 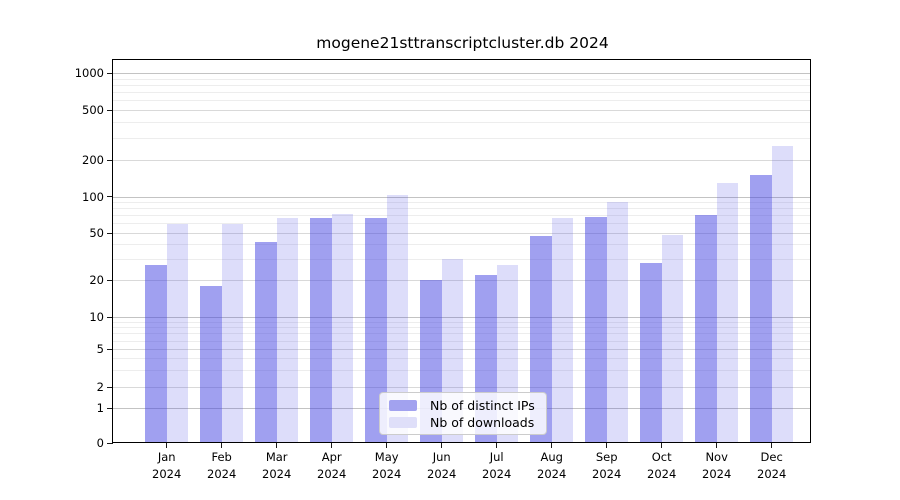 I want to click on x-tick-label-aug: Aug 2024, so click(x=552, y=465).